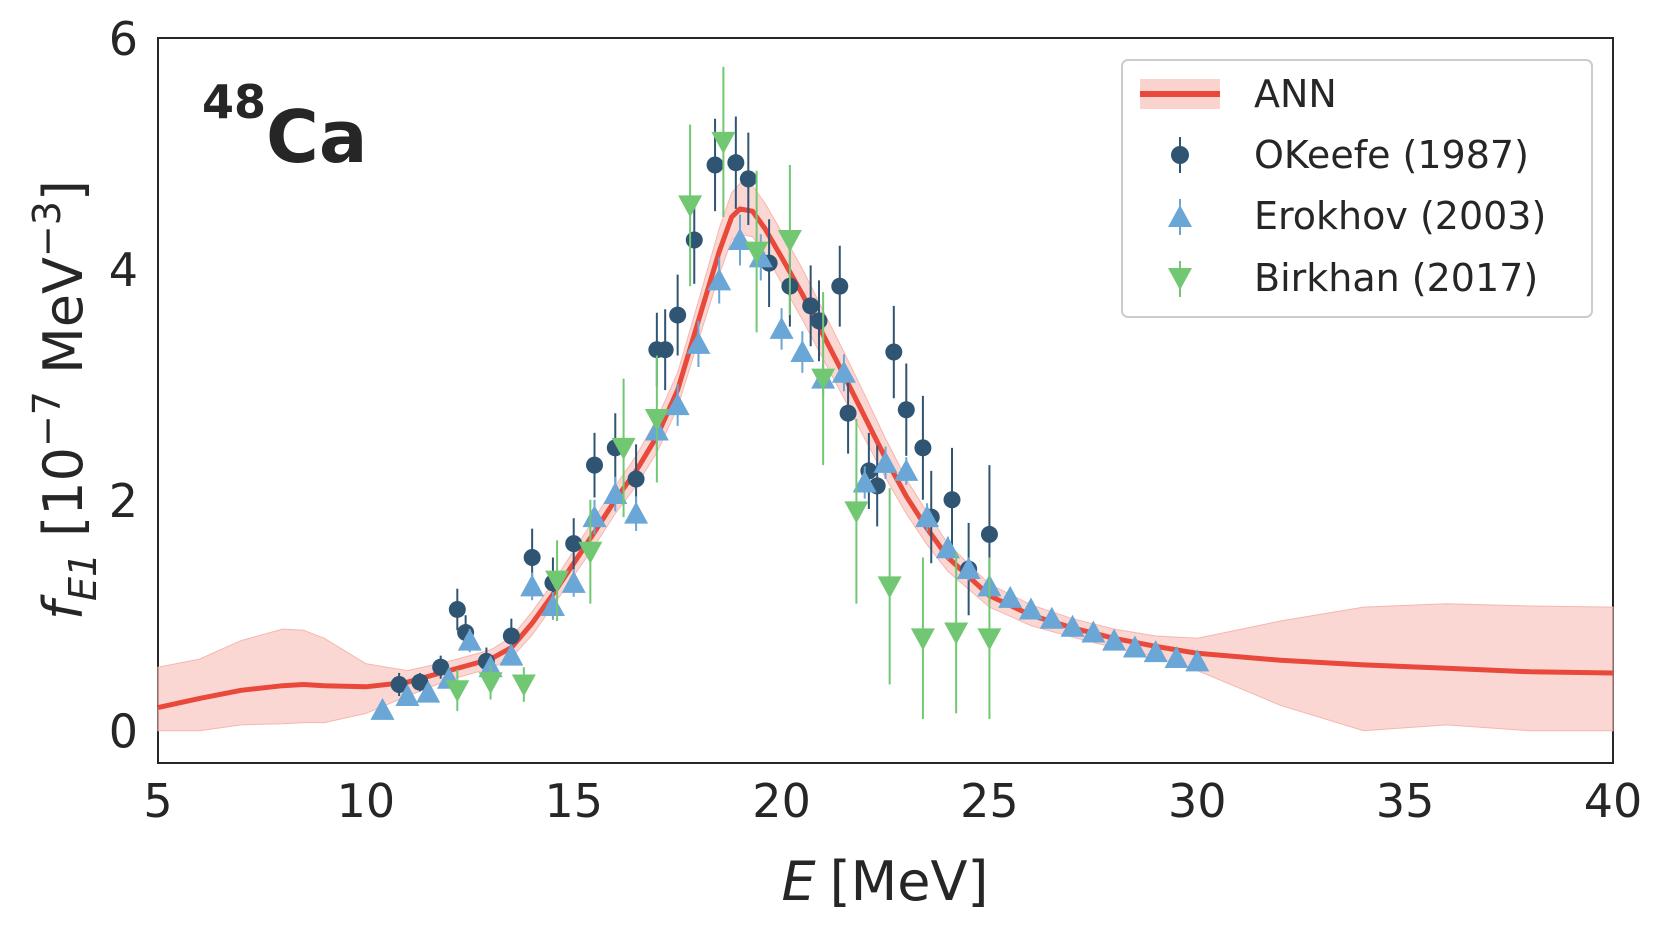 The height and width of the screenshot is (925, 1662). Describe the element at coordinates (47, 229) in the screenshot. I see `y-axis-exponent-2: −3` at that location.